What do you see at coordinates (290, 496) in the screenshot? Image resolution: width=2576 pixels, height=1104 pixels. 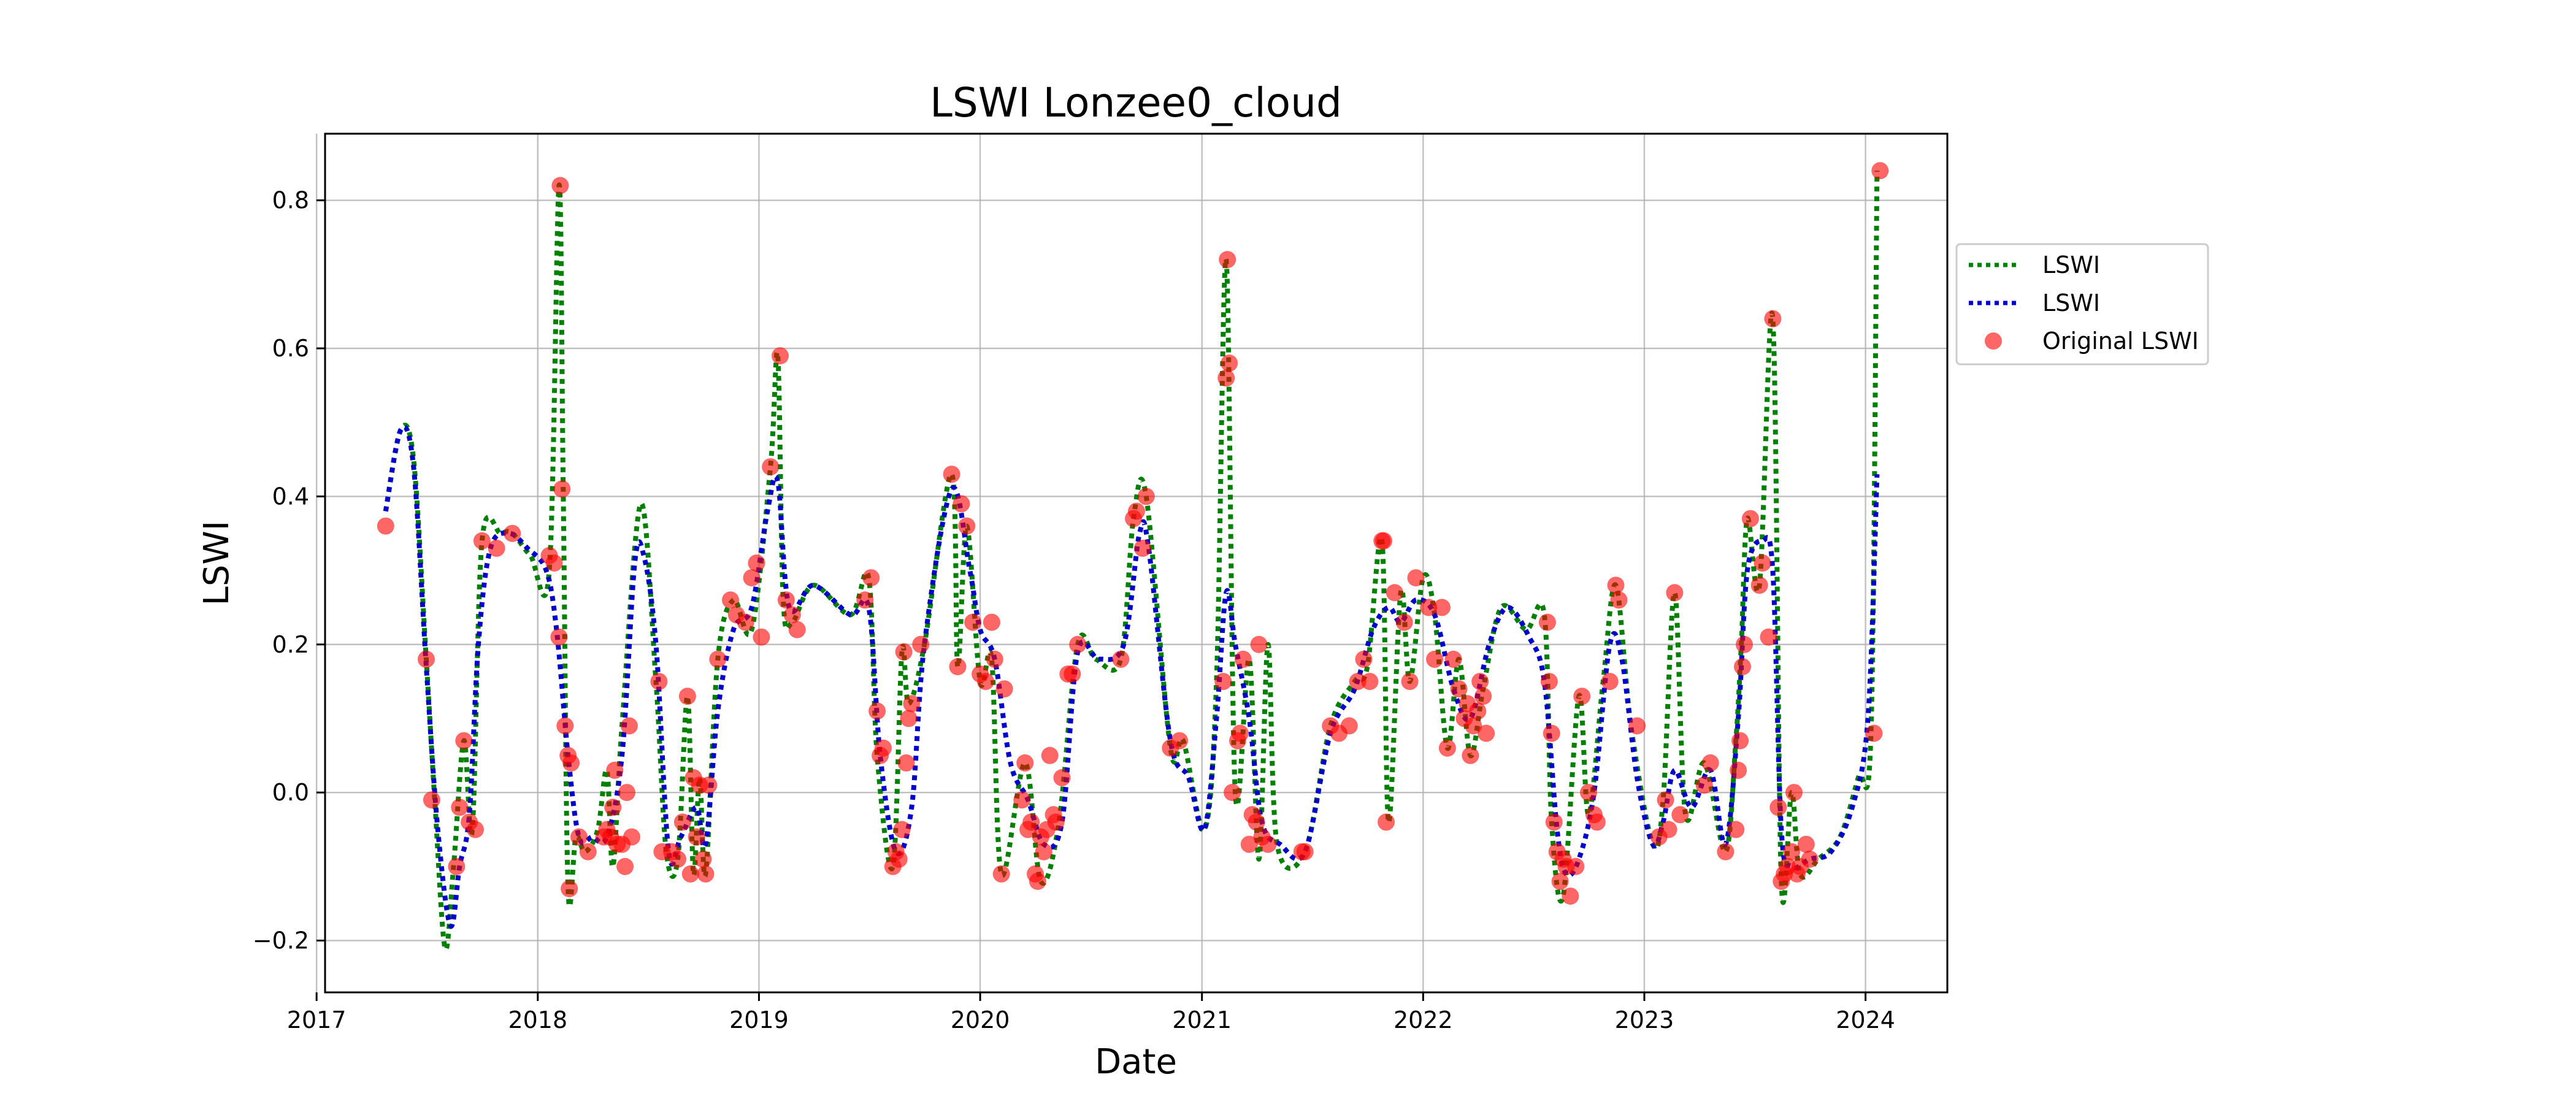 I see `y-tick-label: 0.4` at bounding box center [290, 496].